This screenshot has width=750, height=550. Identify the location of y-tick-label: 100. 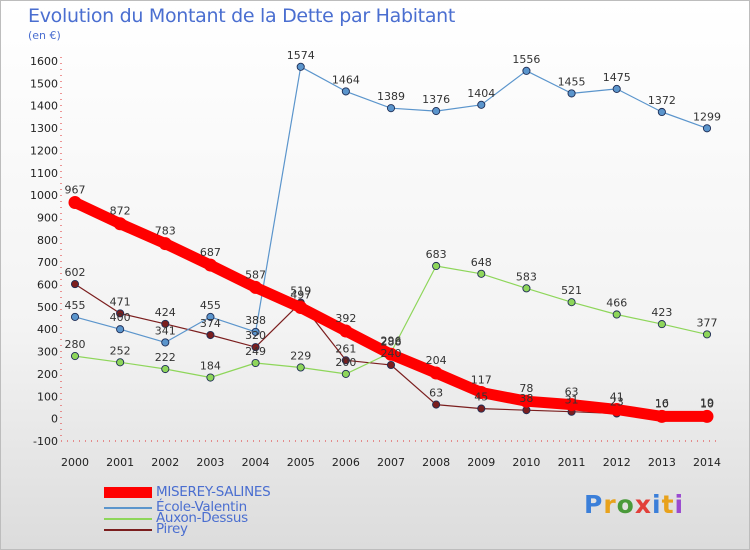
(47, 396).